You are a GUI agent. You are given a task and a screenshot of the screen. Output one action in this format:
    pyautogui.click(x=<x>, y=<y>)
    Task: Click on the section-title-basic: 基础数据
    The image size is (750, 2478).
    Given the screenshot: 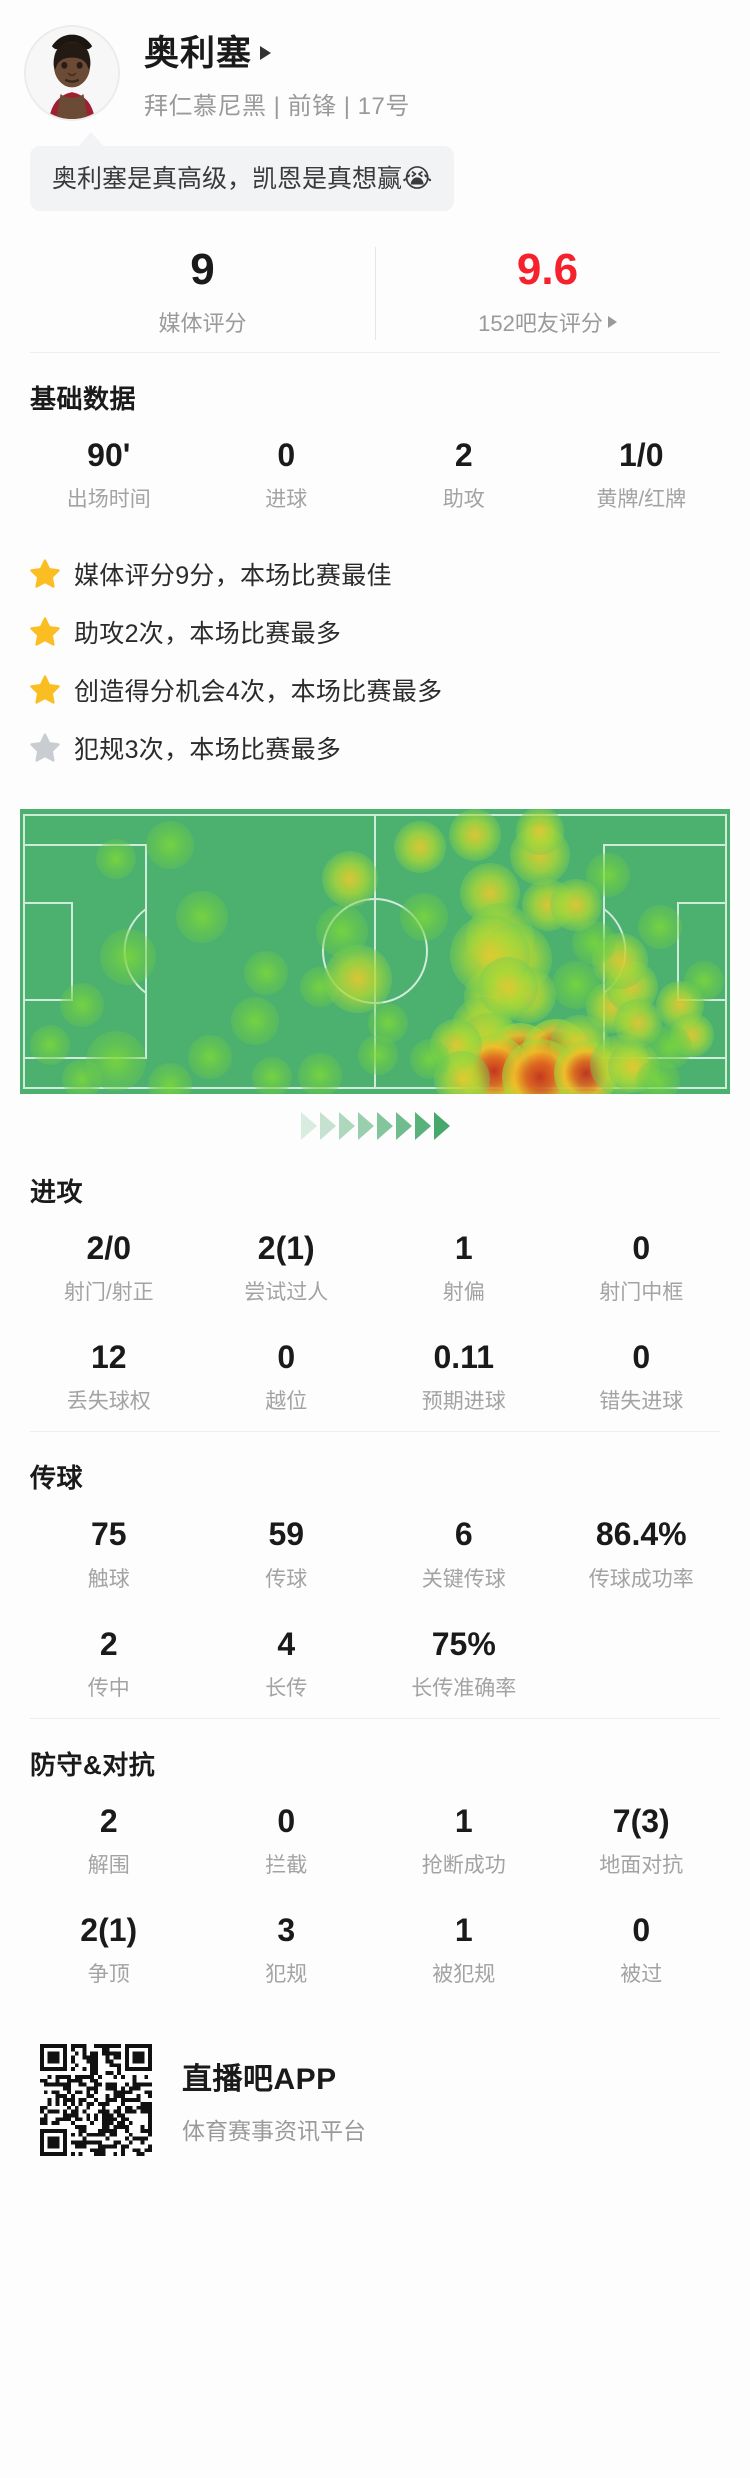 What is the action you would take?
    pyautogui.click(x=83, y=398)
    